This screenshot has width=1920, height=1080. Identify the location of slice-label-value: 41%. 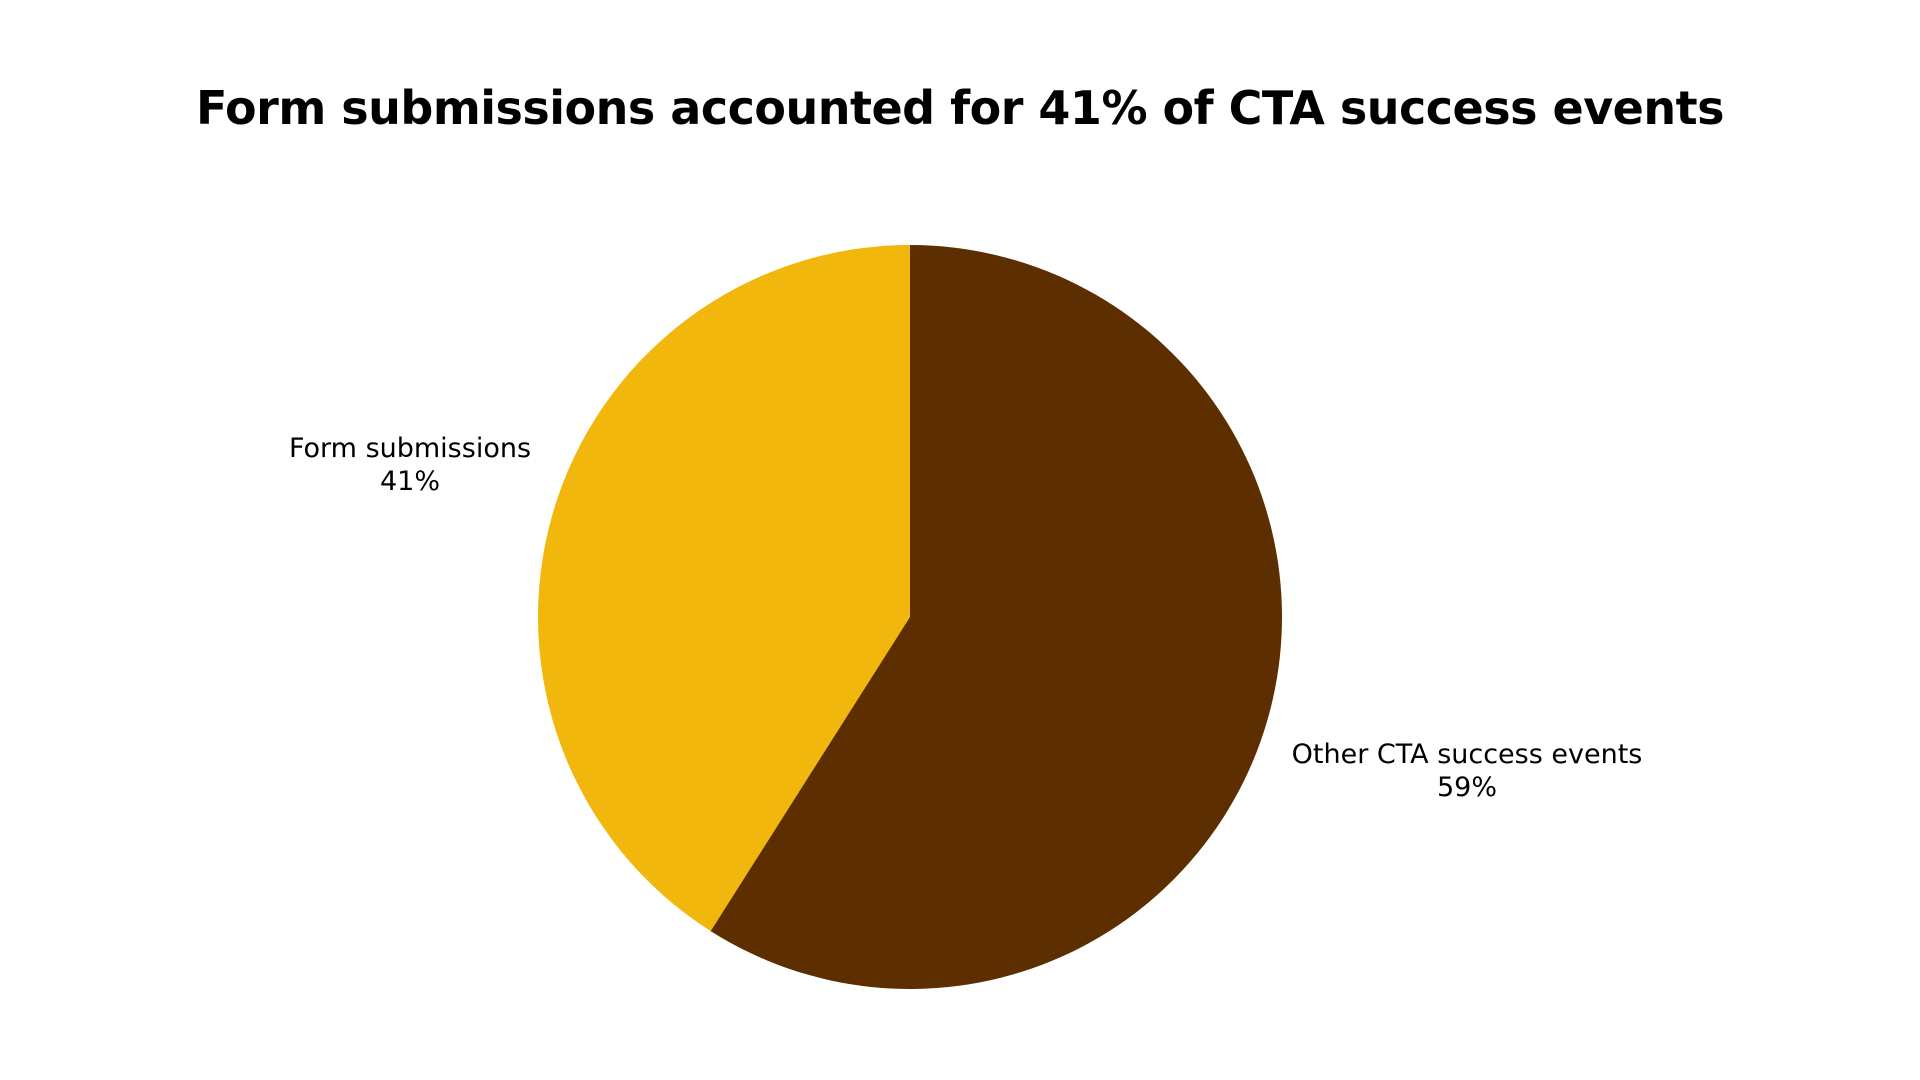
(410, 481).